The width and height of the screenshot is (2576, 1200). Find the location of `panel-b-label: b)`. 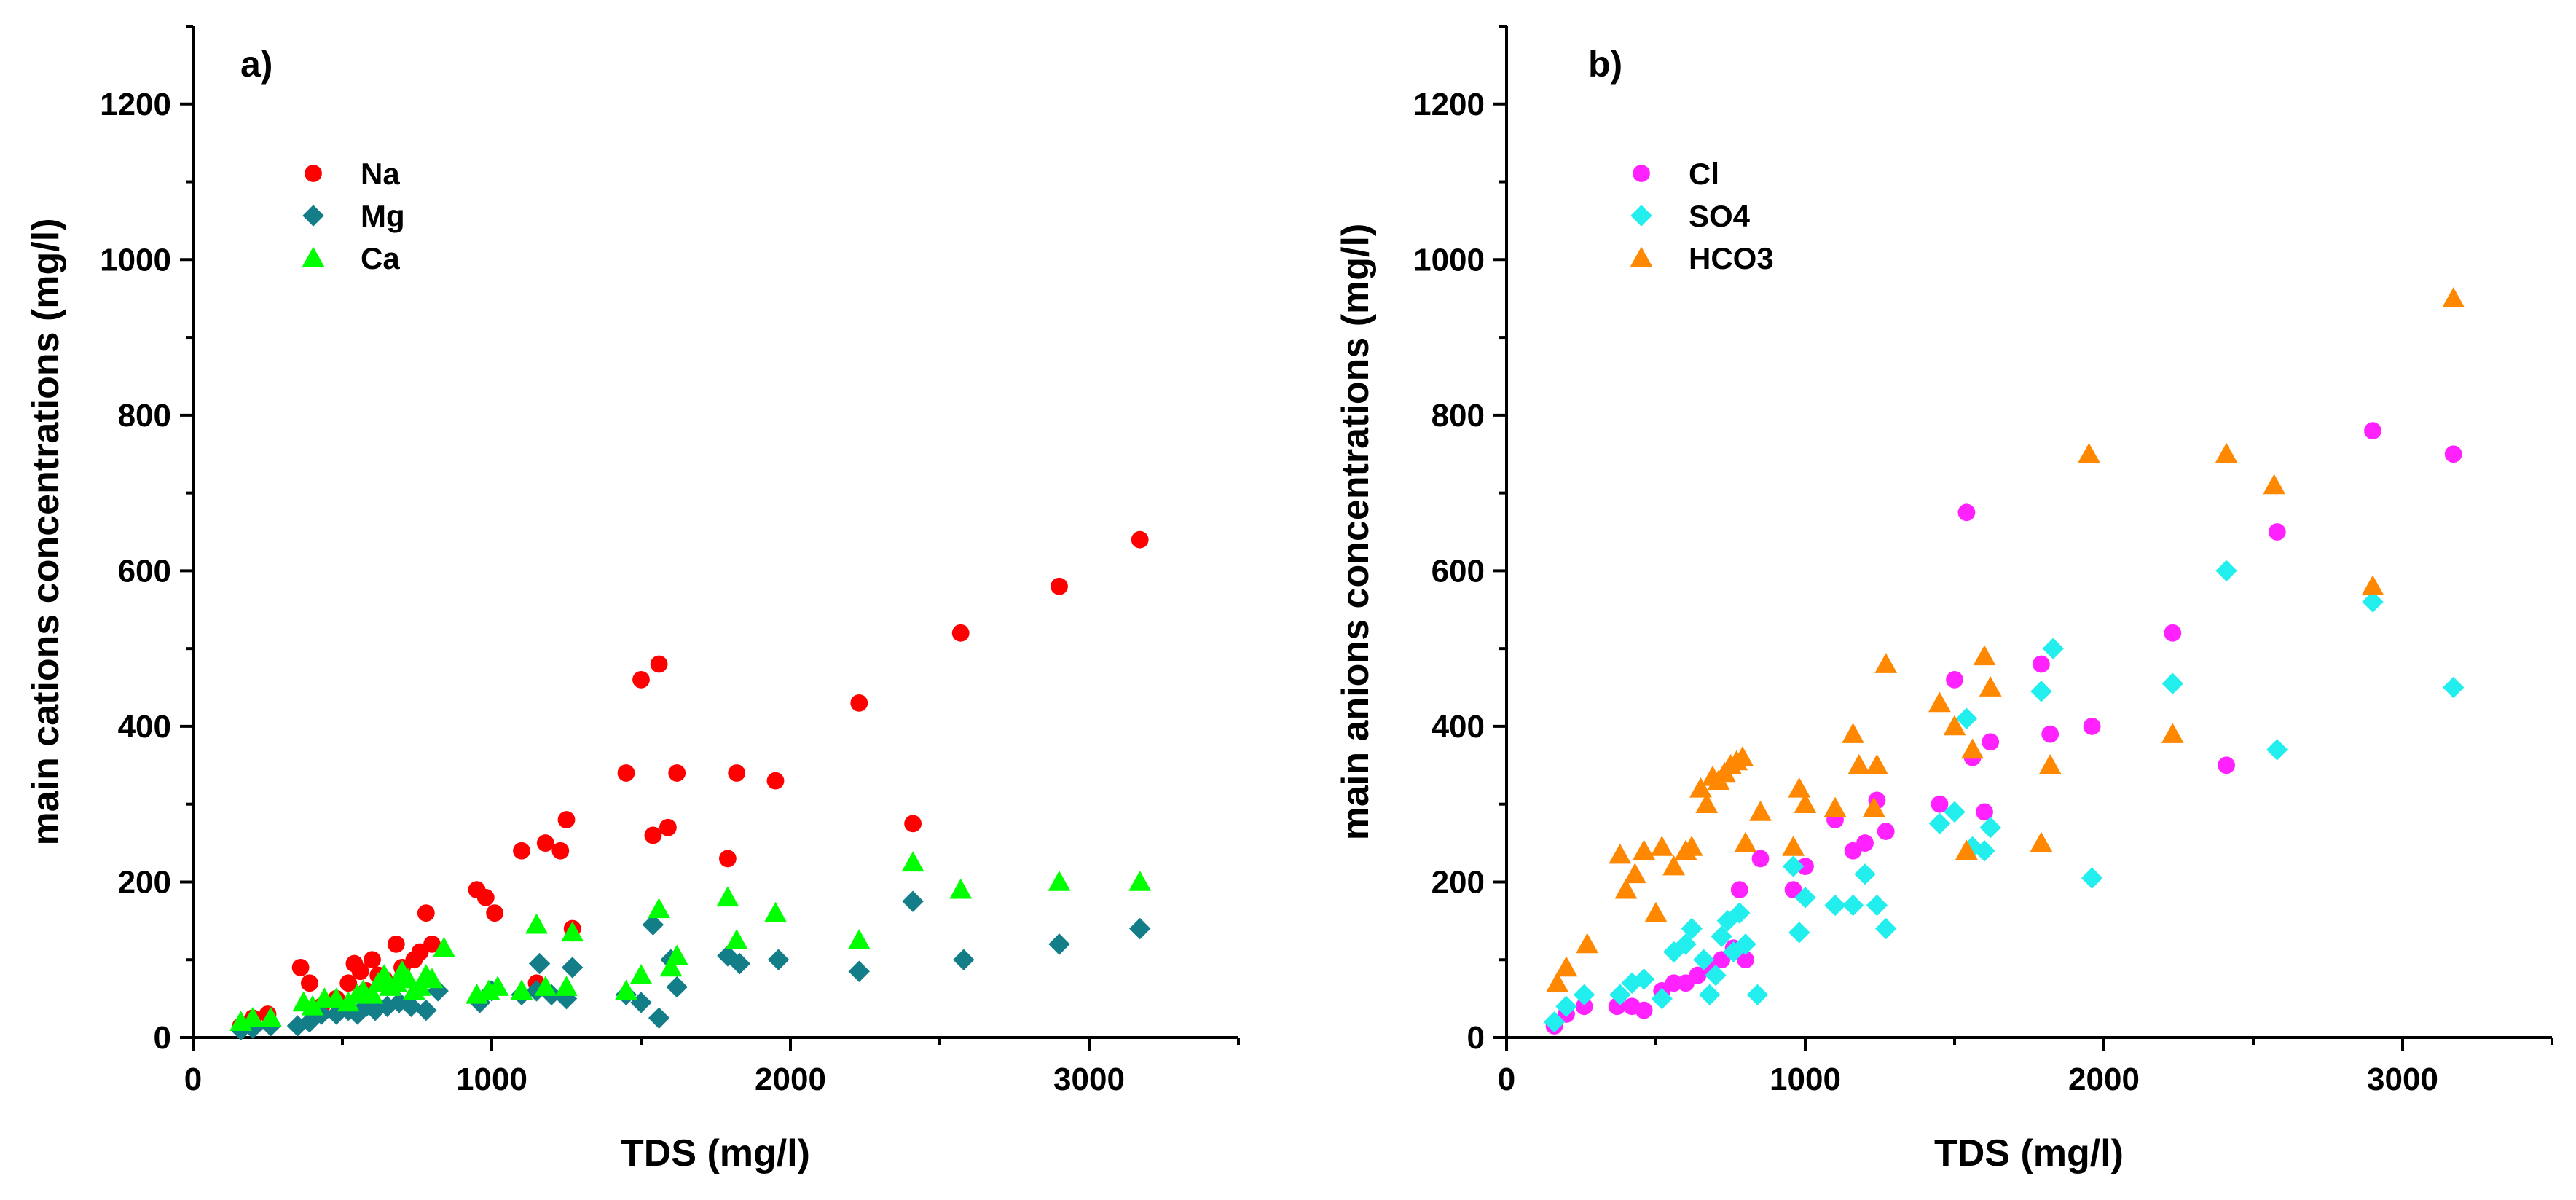

panel-b-label: b) is located at coordinates (1605, 64).